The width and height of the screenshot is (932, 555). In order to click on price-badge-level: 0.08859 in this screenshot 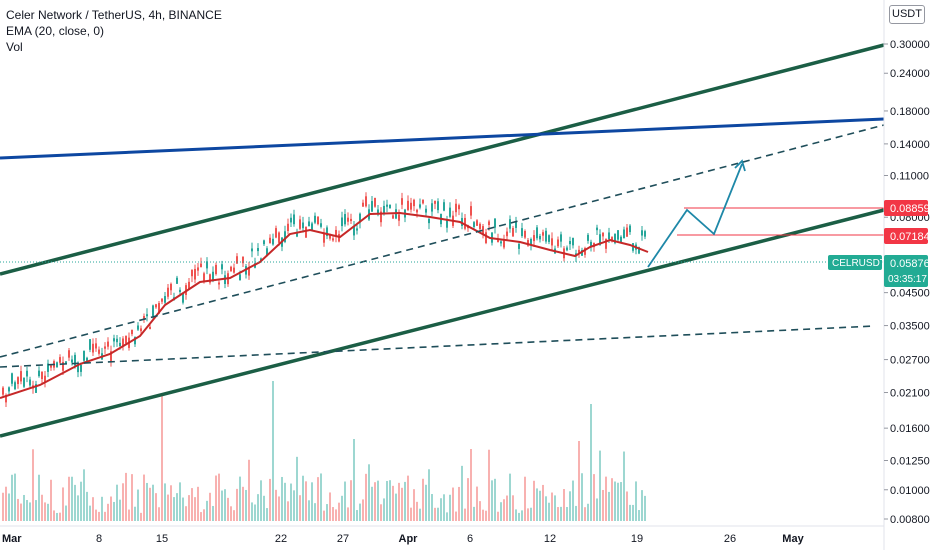, I will do `click(907, 208)`.